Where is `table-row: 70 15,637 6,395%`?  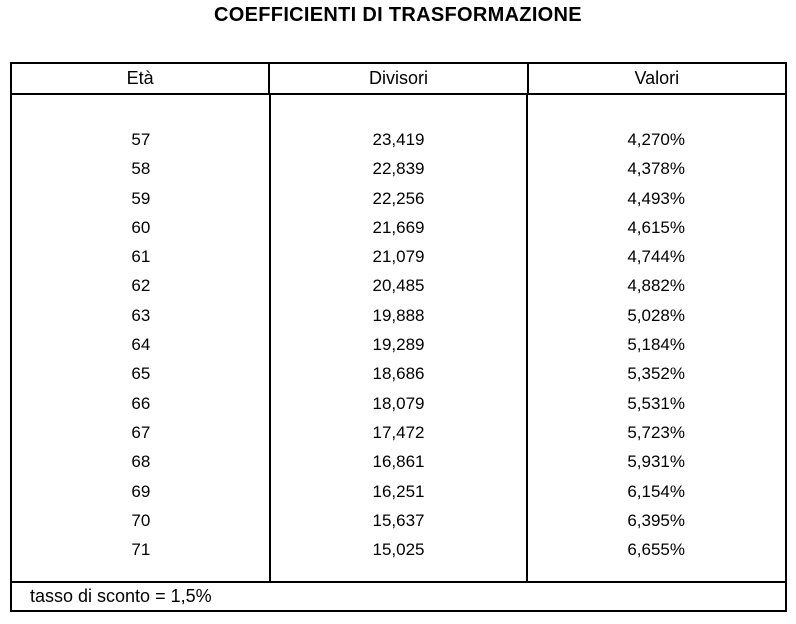
table-row: 70 15,637 6,395% is located at coordinates (398, 520).